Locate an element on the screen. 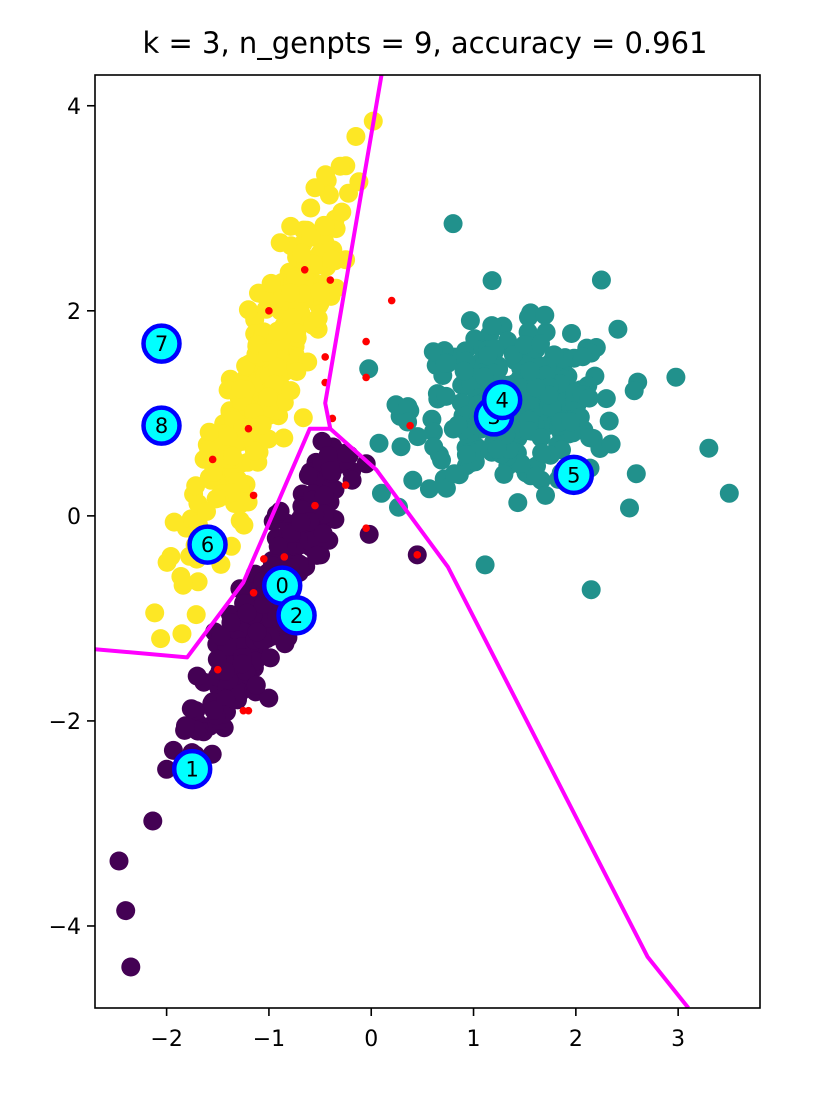 Image resolution: width=830 pixels, height=1095 pixels. x-tick-label: 1 is located at coordinates (474, 1039).